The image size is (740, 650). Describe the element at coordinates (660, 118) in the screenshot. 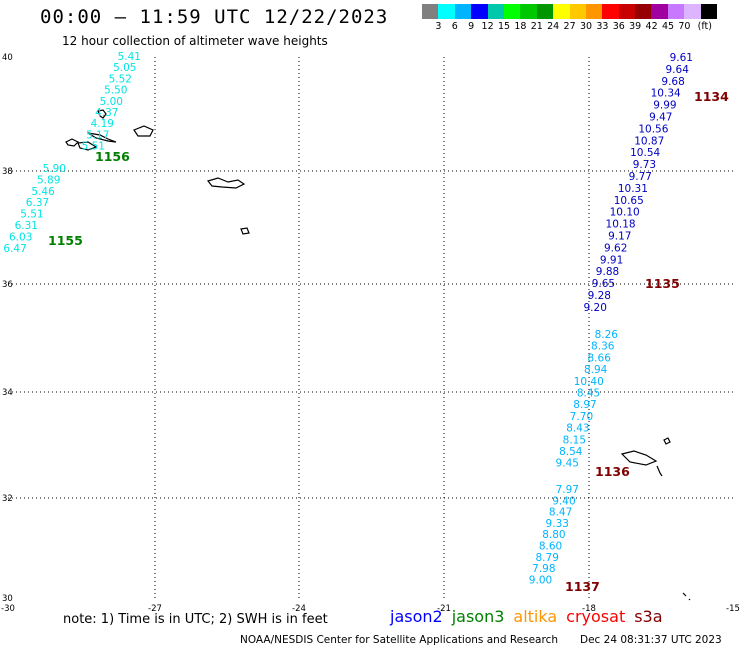

I see `wave-height-label: 9.47` at that location.